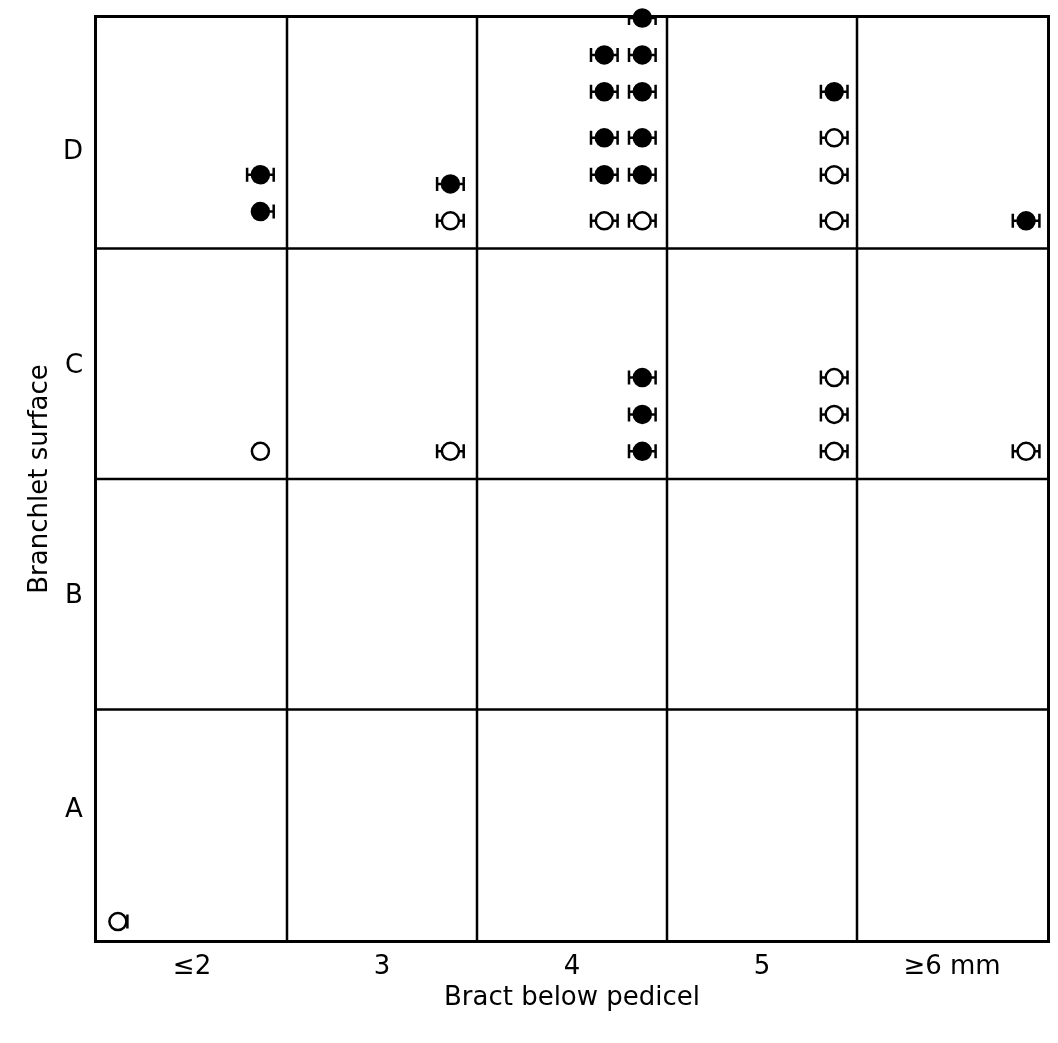  Describe the element at coordinates (952, 964) in the screenshot. I see `x-tick-label: ≥6 mm` at that location.